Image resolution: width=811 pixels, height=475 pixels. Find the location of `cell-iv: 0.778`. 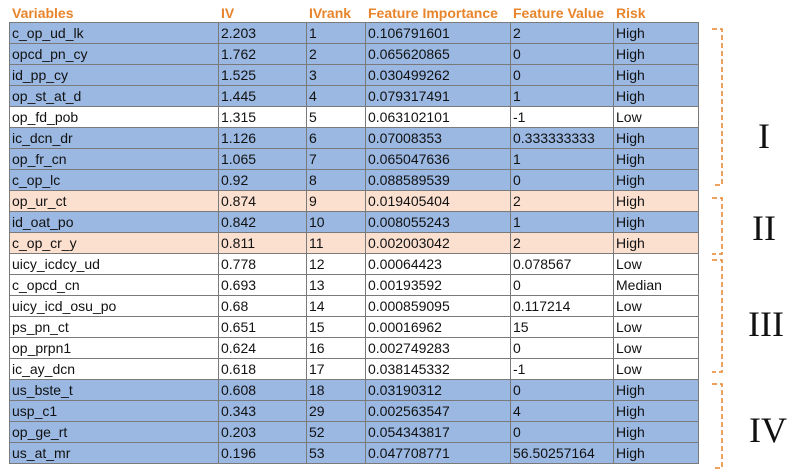

cell-iv: 0.778 is located at coordinates (262, 264).